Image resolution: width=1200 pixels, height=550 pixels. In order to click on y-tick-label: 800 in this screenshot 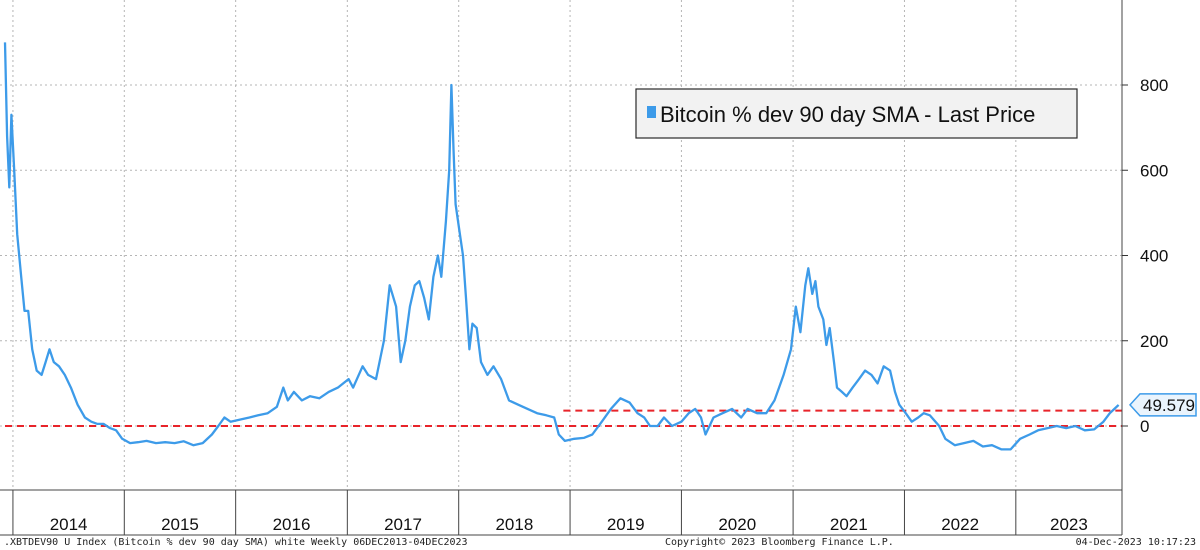, I will do `click(1154, 85)`.